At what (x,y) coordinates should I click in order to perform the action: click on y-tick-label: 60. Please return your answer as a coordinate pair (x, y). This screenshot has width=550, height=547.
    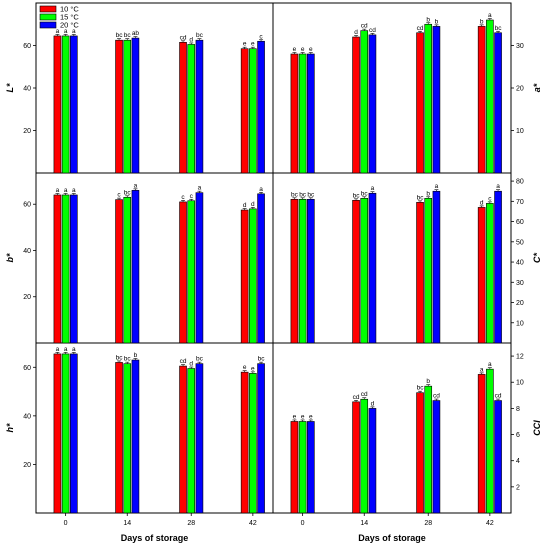
    Looking at the image, I should click on (520, 222).